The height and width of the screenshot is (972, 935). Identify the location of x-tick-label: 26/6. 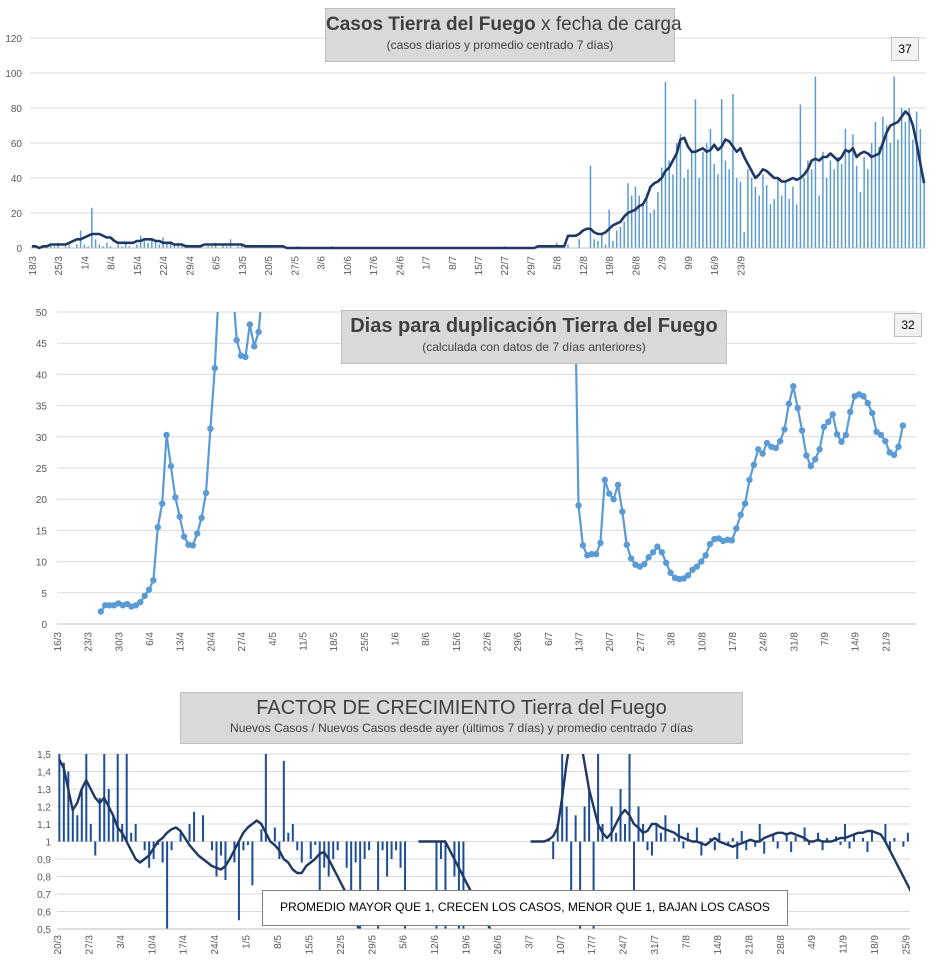
(498, 945).